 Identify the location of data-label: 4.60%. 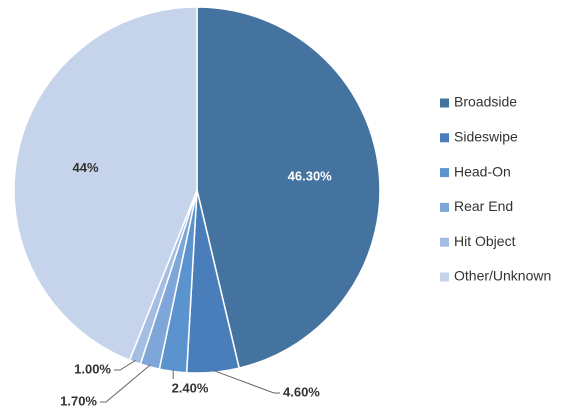
(301, 391).